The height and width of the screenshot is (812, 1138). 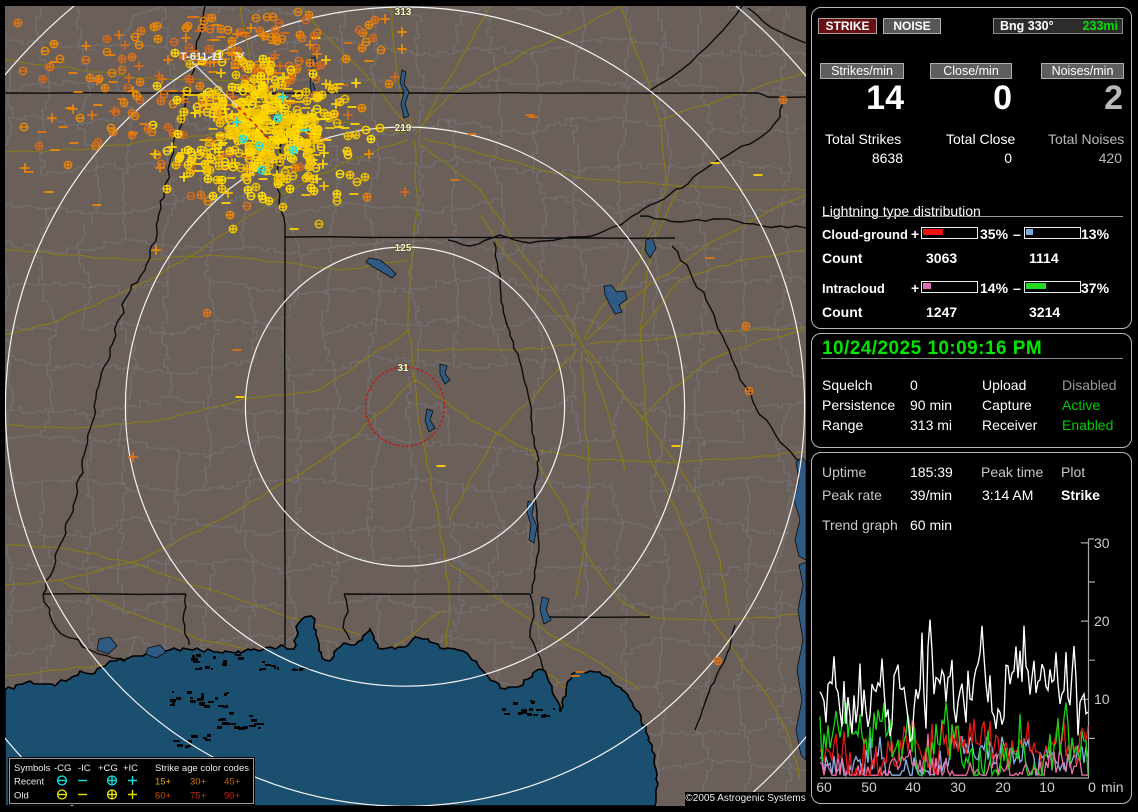 I want to click on svg-text: Recent, so click(x=29, y=782).